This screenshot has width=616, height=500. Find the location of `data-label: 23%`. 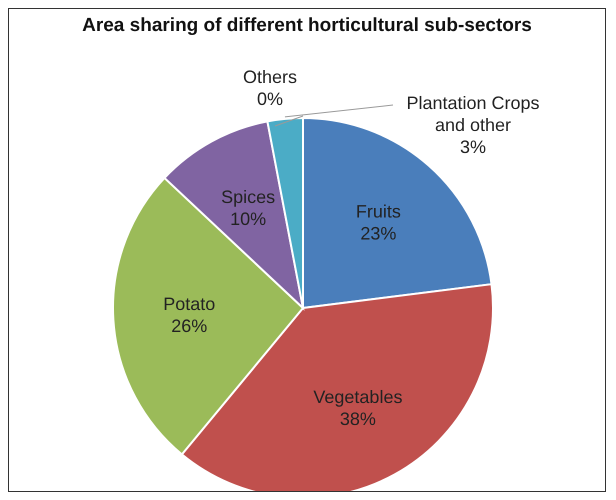

data-label: 23% is located at coordinates (378, 233).